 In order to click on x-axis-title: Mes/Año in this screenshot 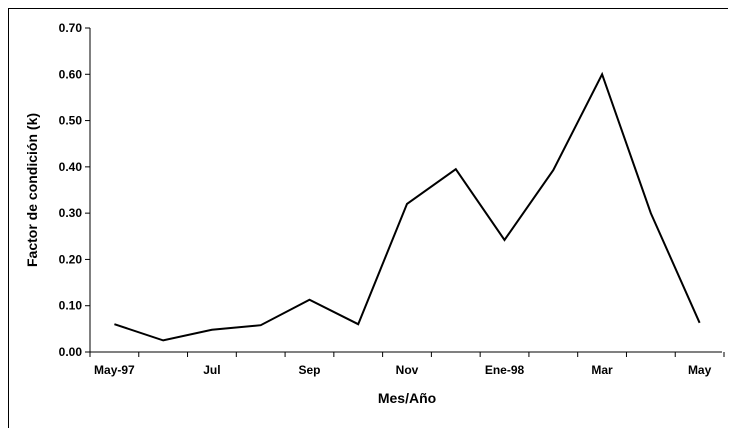, I will do `click(407, 398)`.